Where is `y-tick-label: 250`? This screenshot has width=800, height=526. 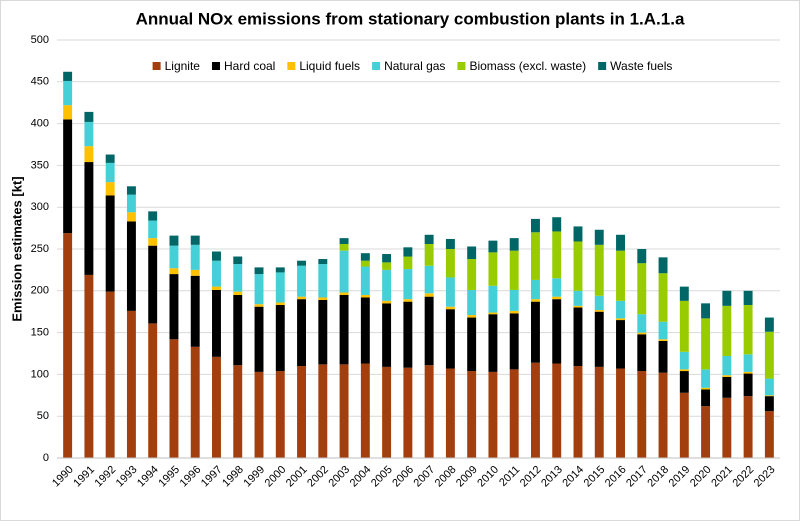 y-tick-label: 250 is located at coordinates (40, 249).